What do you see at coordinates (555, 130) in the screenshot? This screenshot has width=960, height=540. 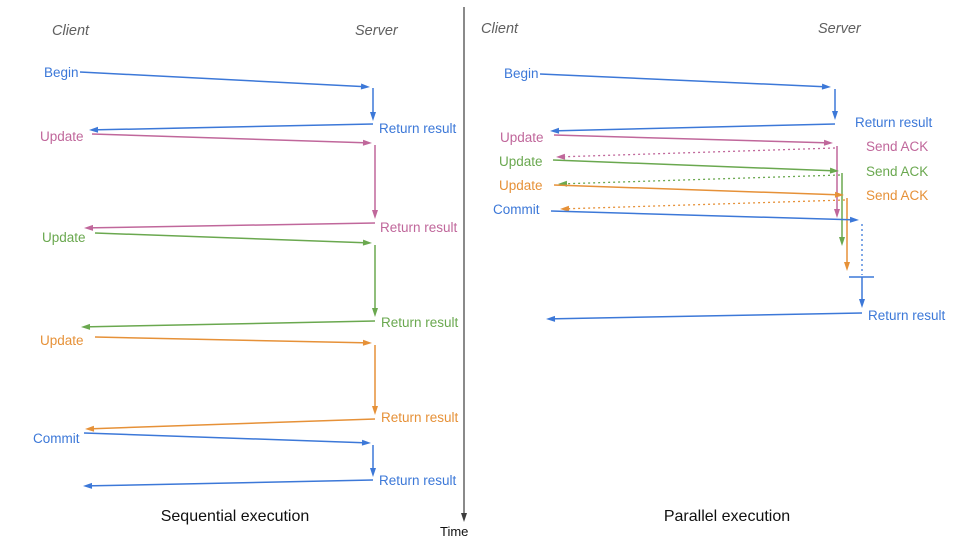 I see `par-begin-return-arrowhead-icon` at bounding box center [555, 130].